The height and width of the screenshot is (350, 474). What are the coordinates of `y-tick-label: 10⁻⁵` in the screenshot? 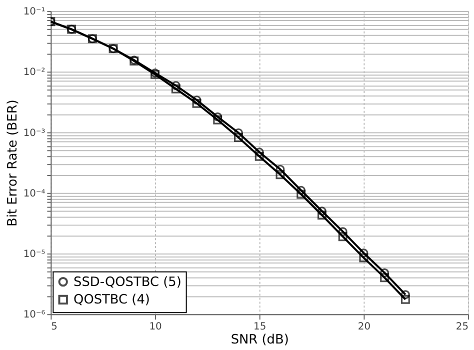 It's located at (34, 254).